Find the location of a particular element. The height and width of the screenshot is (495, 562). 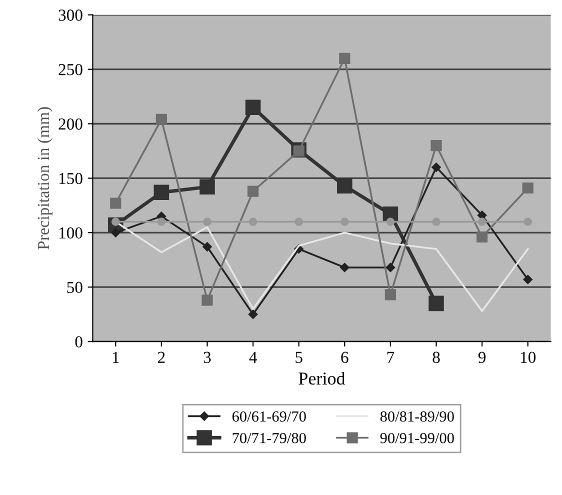

legend-label: 80/81-89/90 is located at coordinates (417, 416).